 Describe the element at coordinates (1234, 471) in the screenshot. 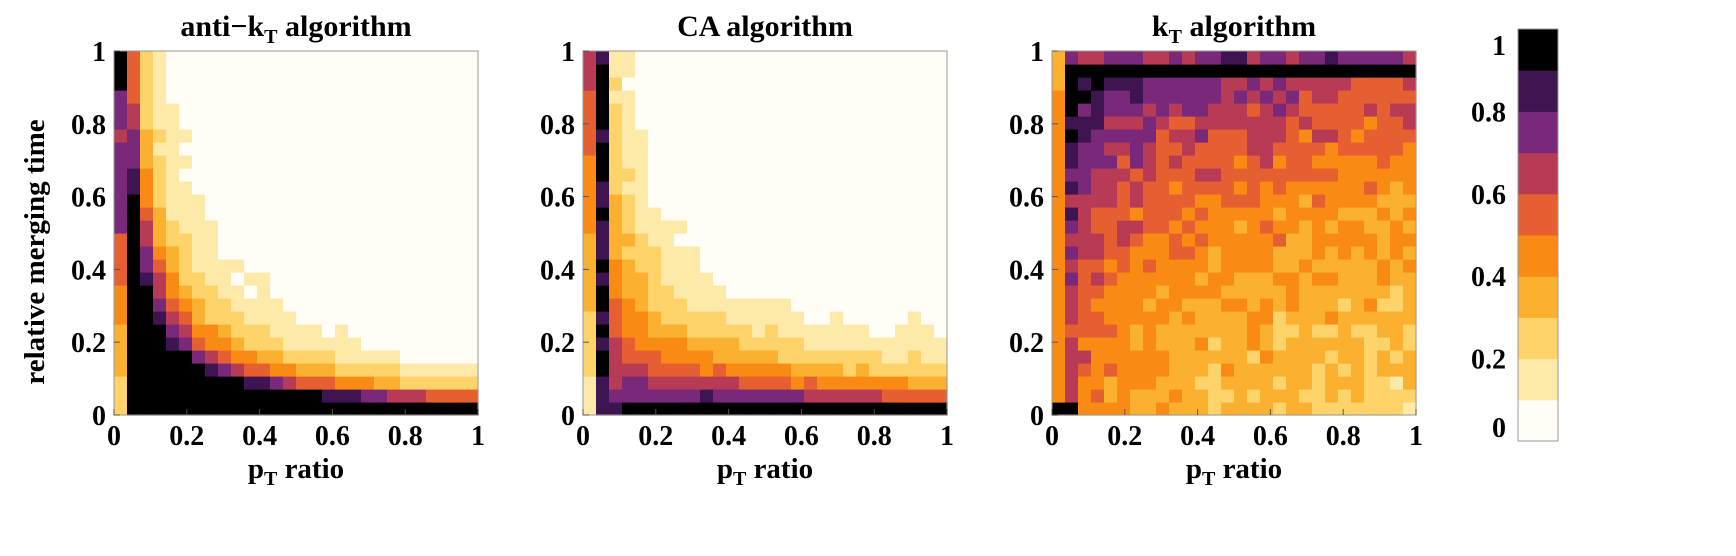

I see `x-axis-label: pT ratio` at that location.